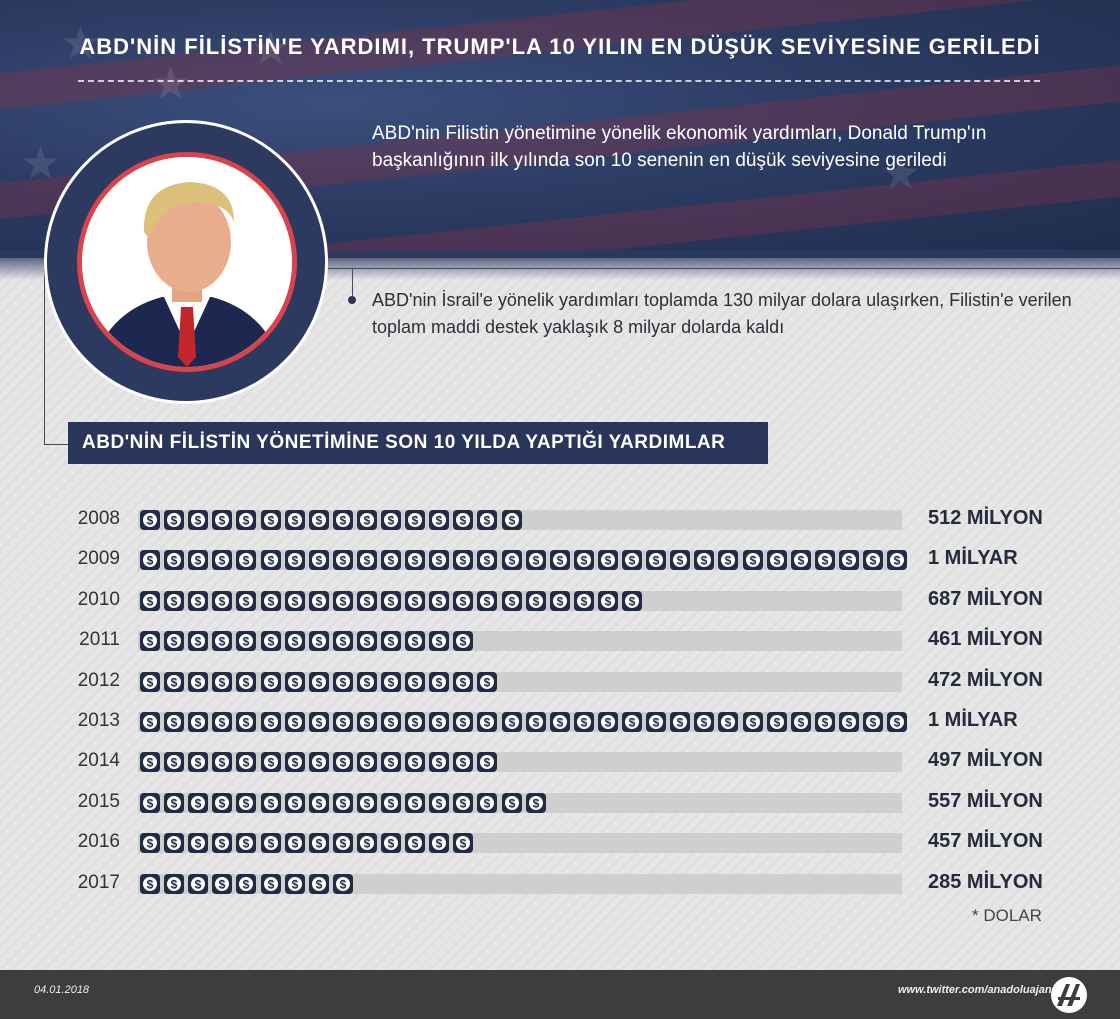 This screenshot has width=1120, height=1019. Describe the element at coordinates (98, 882) in the screenshot. I see `year-label: 2017` at that location.